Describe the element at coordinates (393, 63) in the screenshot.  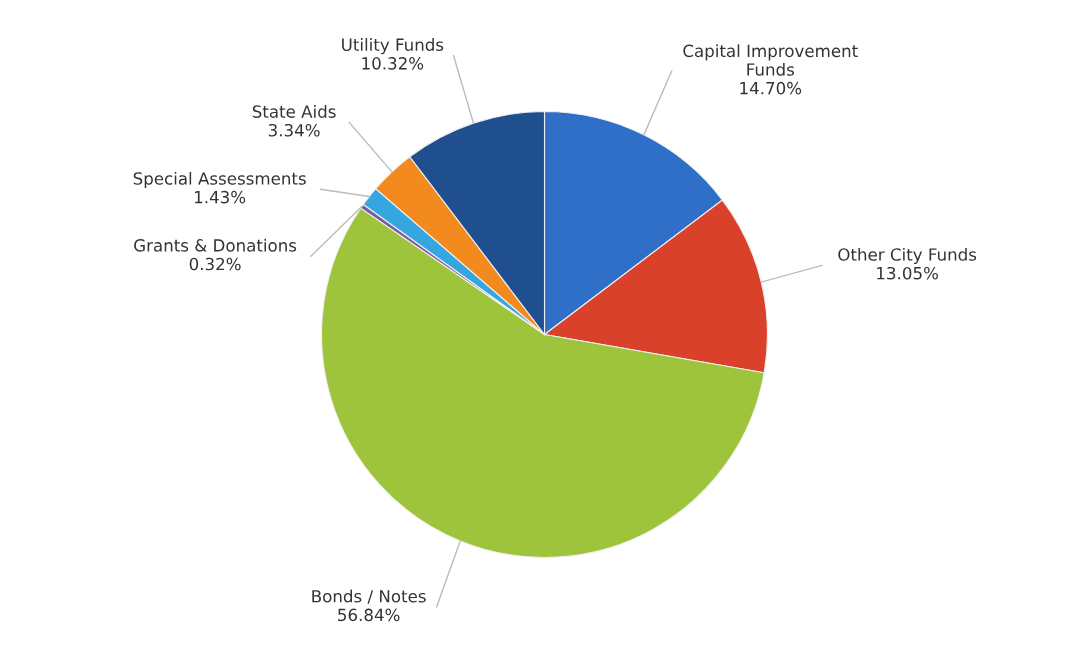
I see `data-label: 10.32%` at that location.